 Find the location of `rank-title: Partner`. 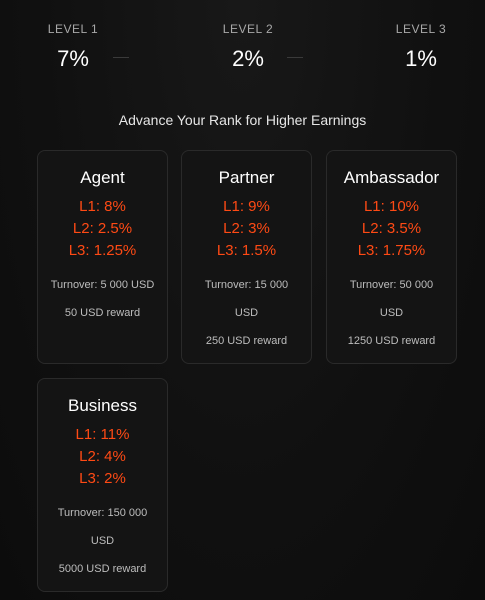

rank-title: Partner is located at coordinates (246, 177).